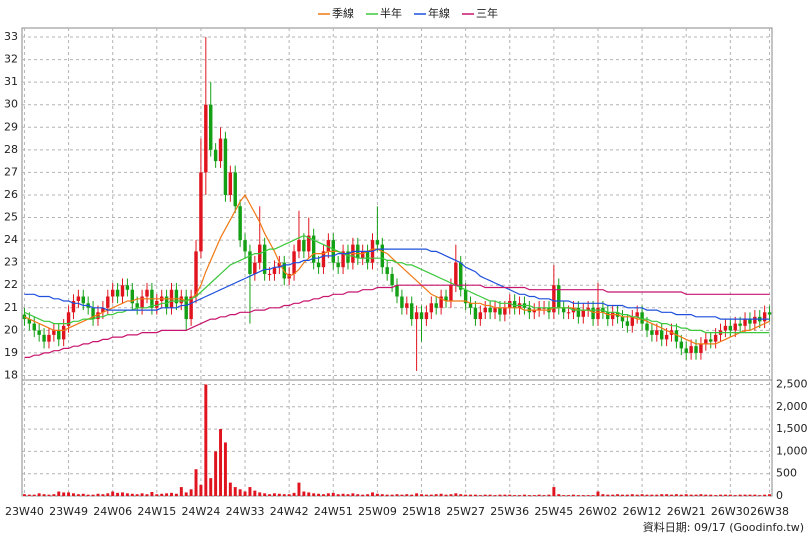 Image resolution: width=808 pixels, height=540 pixels. What do you see at coordinates (11, 81) in the screenshot?
I see `y-tick-label: 31` at bounding box center [11, 81].